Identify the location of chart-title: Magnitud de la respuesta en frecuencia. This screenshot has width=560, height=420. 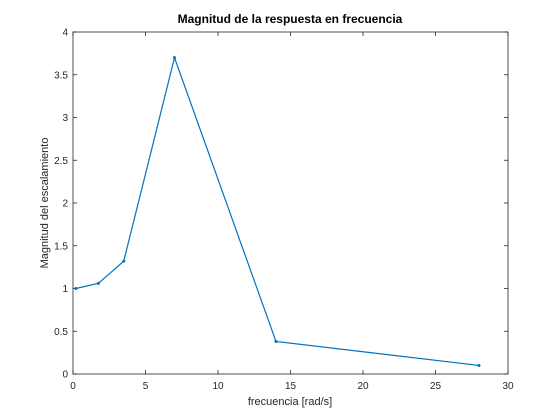
(290, 19).